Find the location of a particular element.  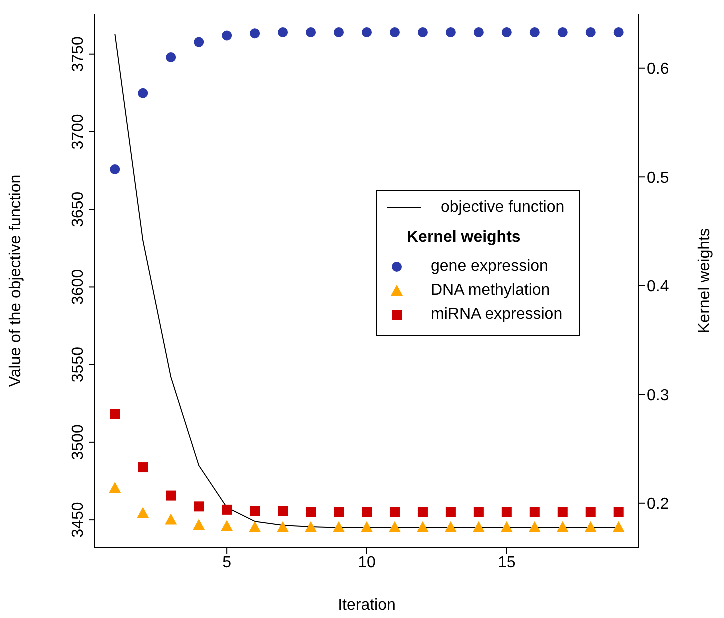

y-tick-label: 3600 is located at coordinates (78, 287).